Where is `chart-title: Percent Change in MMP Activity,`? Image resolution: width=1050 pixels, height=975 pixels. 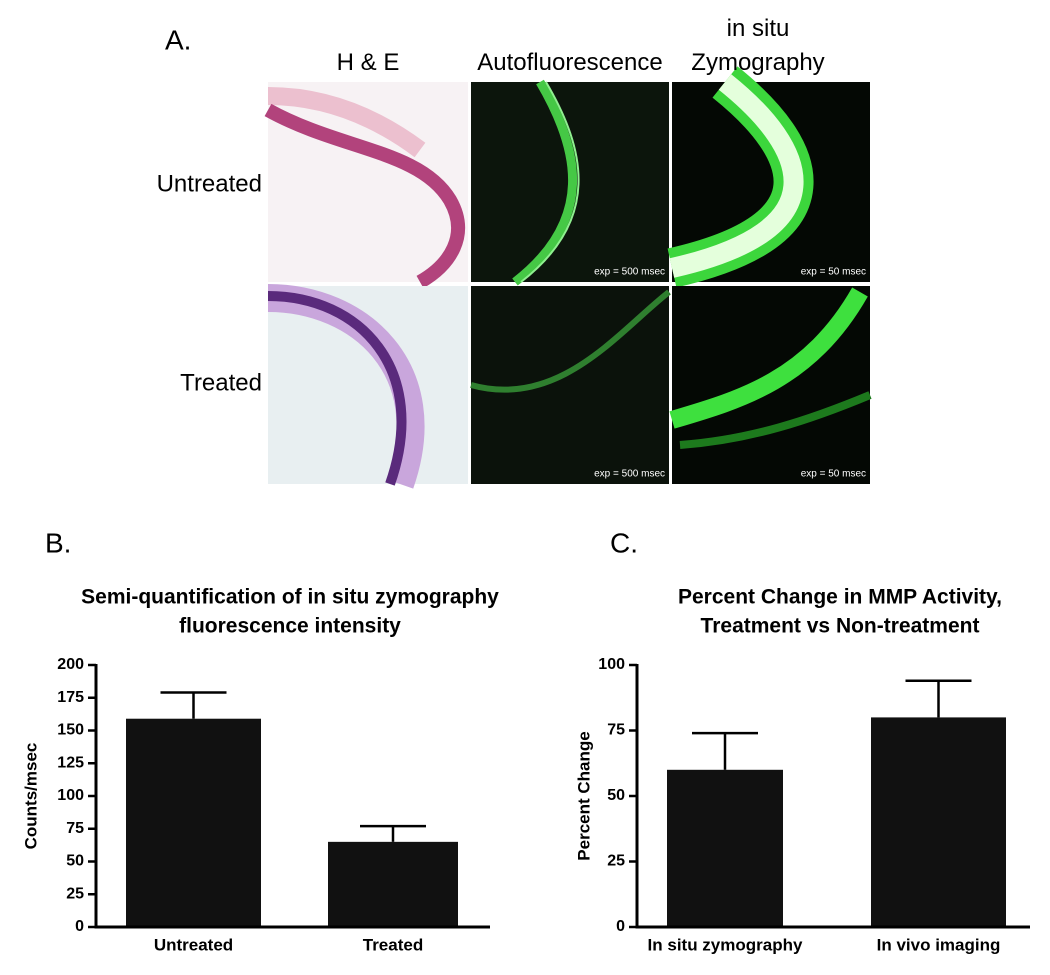 chart-title: Percent Change in MMP Activity, is located at coordinates (840, 597).